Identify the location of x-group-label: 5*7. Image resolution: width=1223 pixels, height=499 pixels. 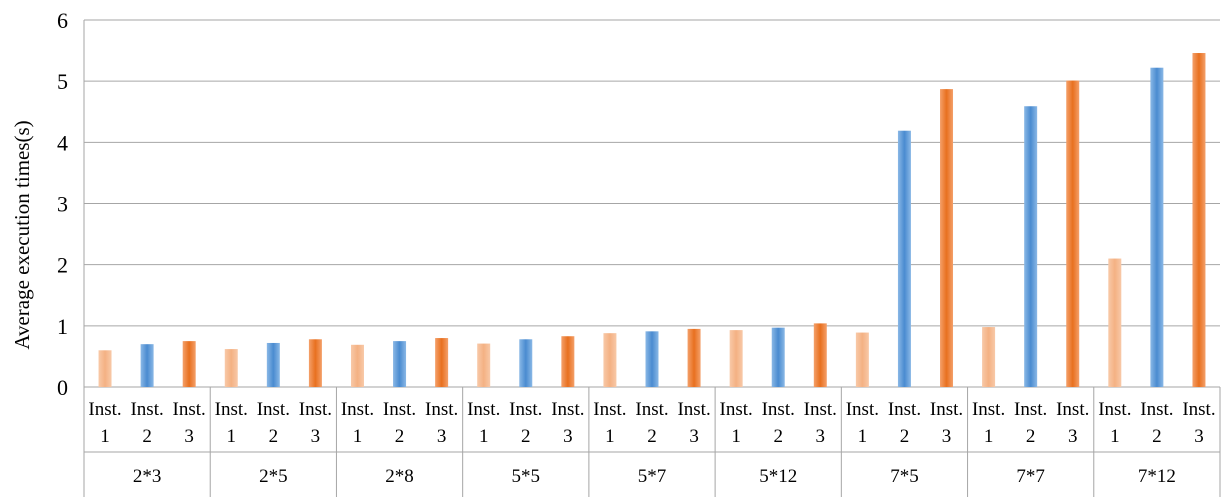
(652, 476).